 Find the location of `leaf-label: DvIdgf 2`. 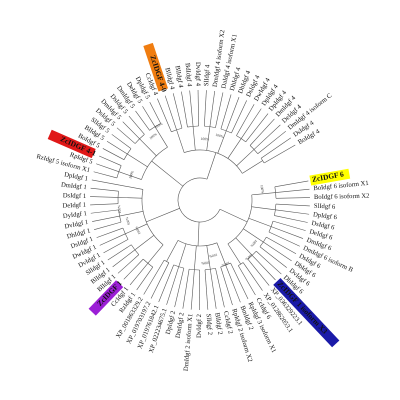

leaf-label: DvIdgf 2 is located at coordinates (199, 326).